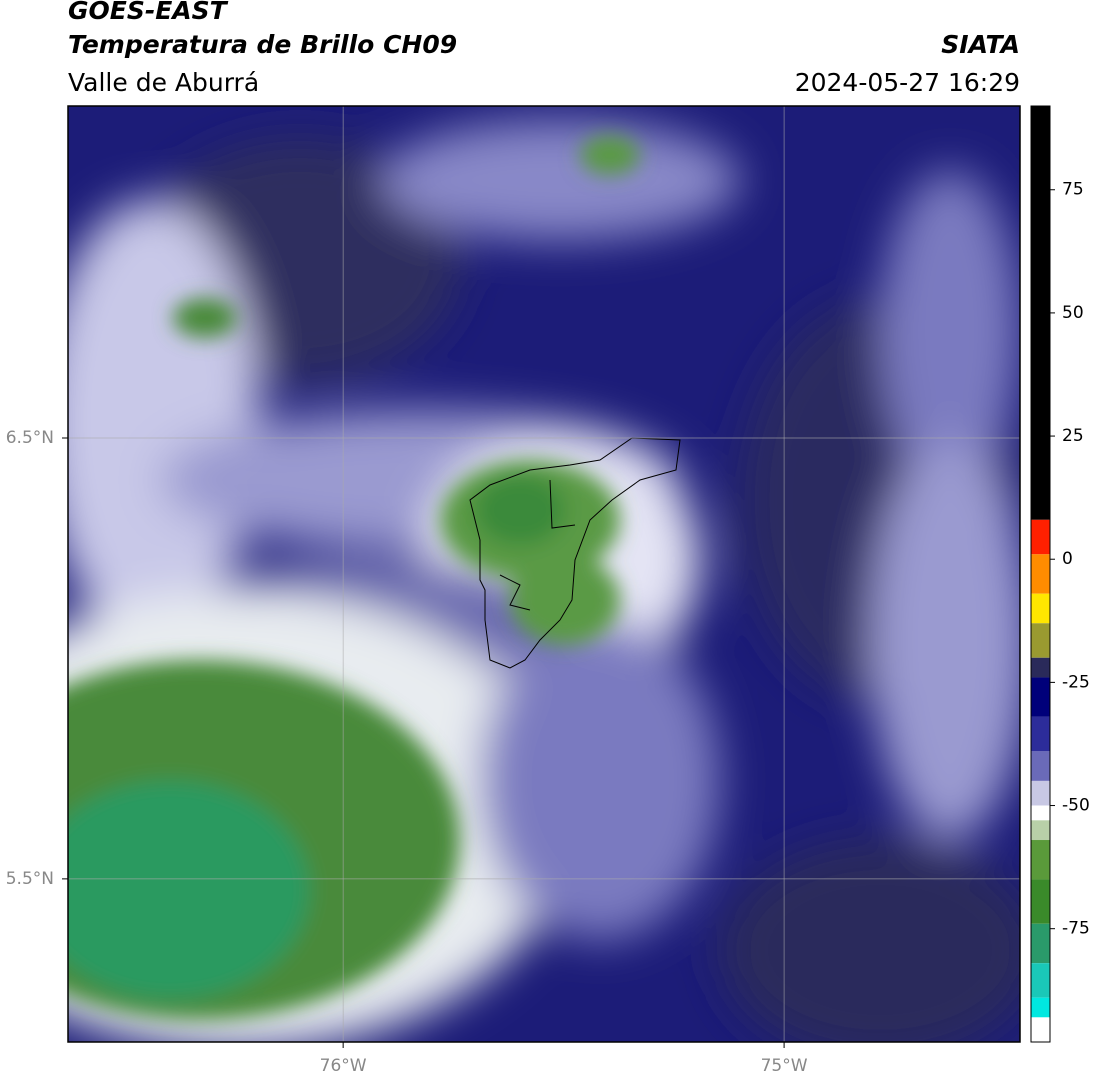 This screenshot has width=1094, height=1082. What do you see at coordinates (1076, 682) in the screenshot?
I see `colorbar-tick-label: -25` at bounding box center [1076, 682].